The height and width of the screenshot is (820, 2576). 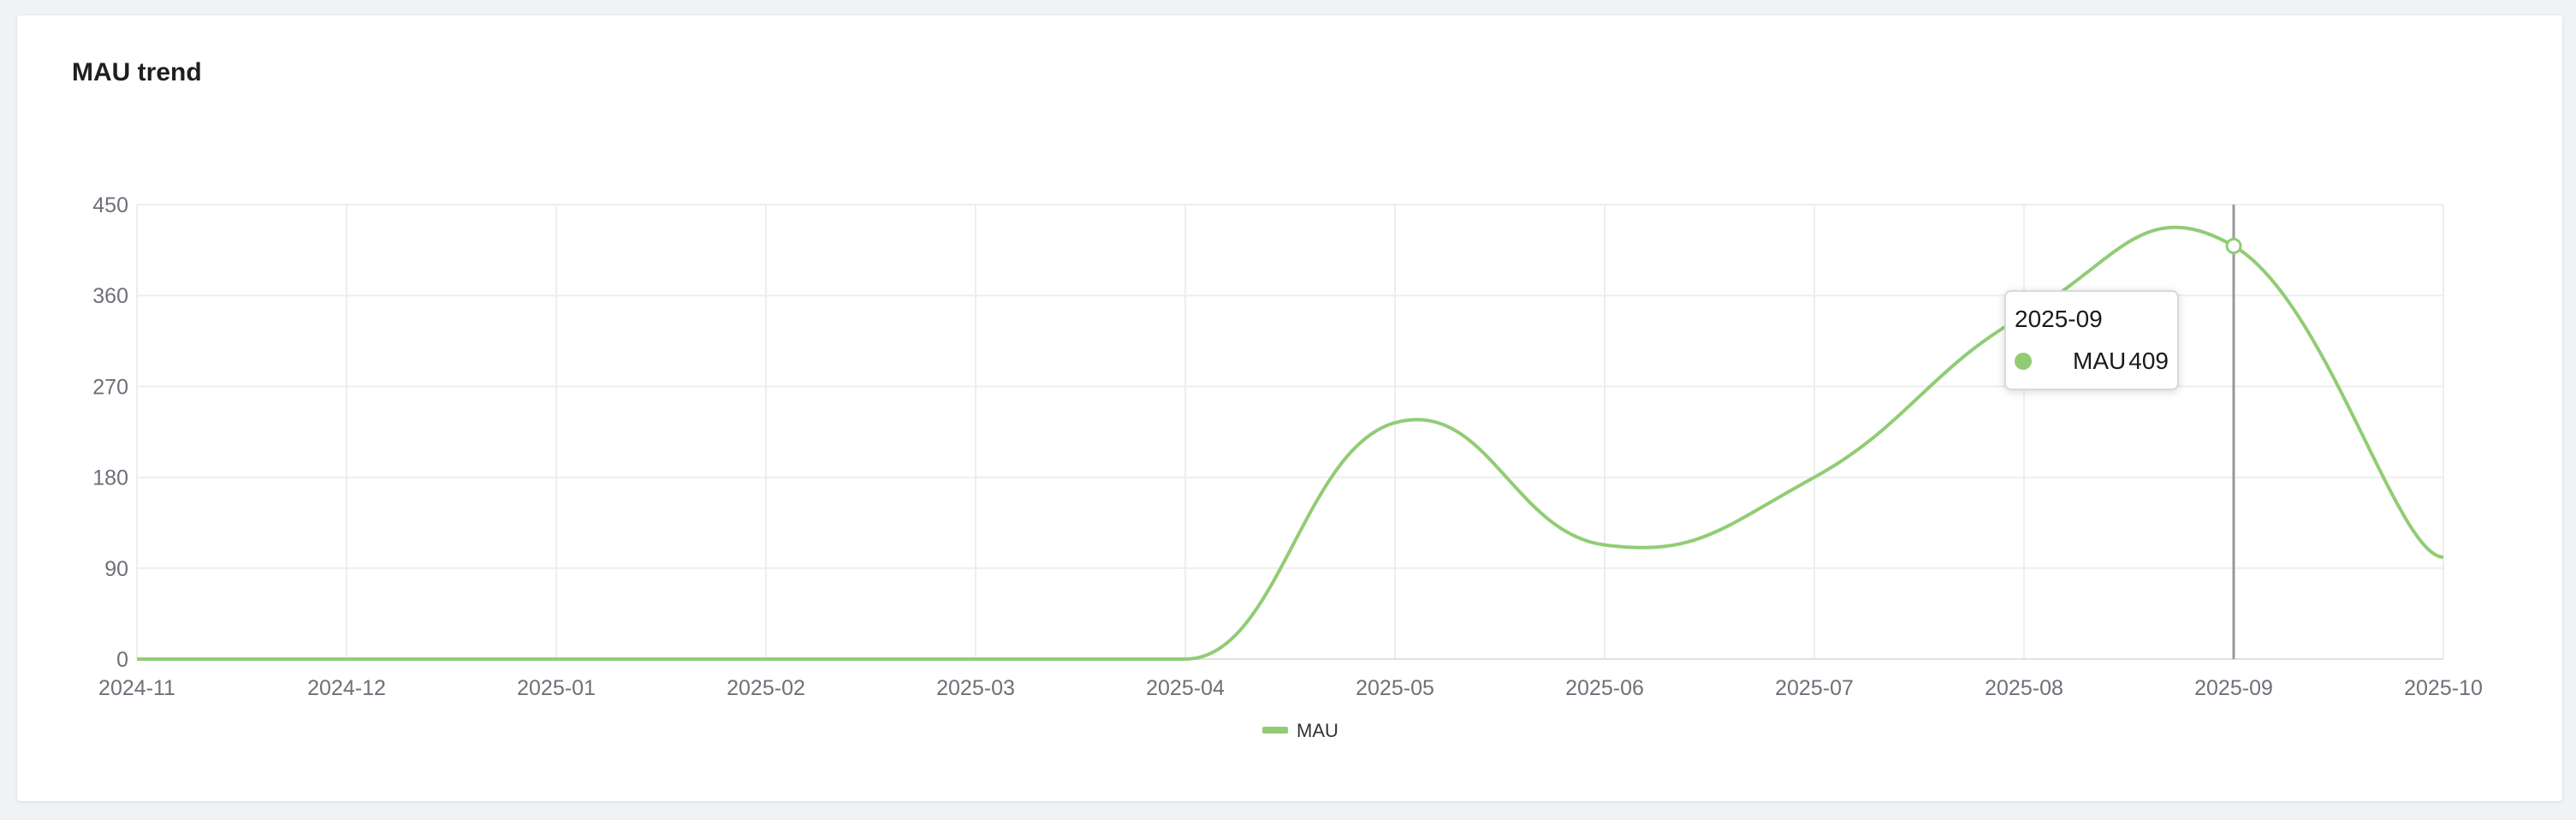 What do you see at coordinates (975, 688) in the screenshot?
I see `x-tick-label: 2025-03` at bounding box center [975, 688].